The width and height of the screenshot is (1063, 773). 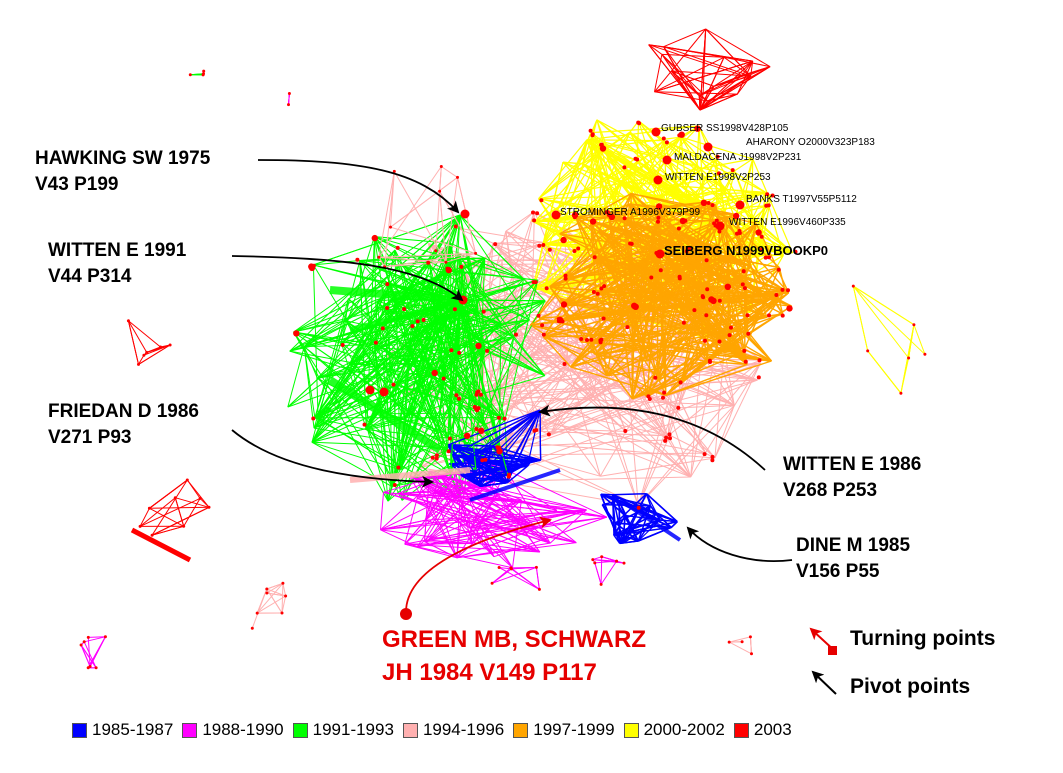 I want to click on legend-label: 2003, so click(x=773, y=730).